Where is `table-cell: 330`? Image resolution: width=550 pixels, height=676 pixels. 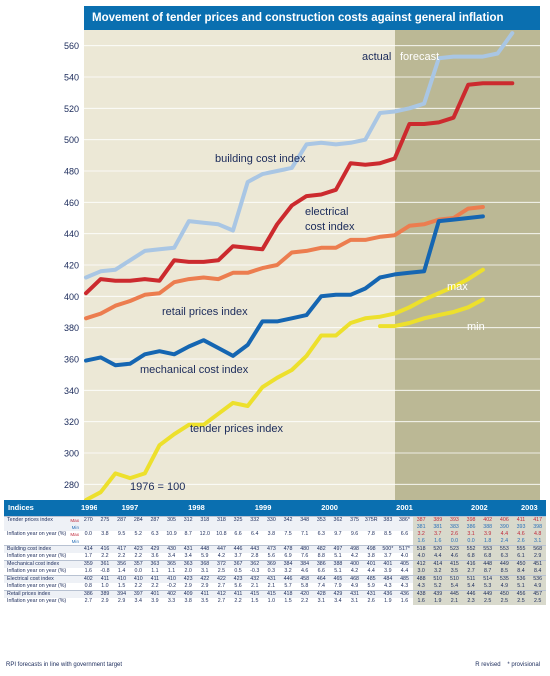
table-cell: 330 is located at coordinates (271, 520).